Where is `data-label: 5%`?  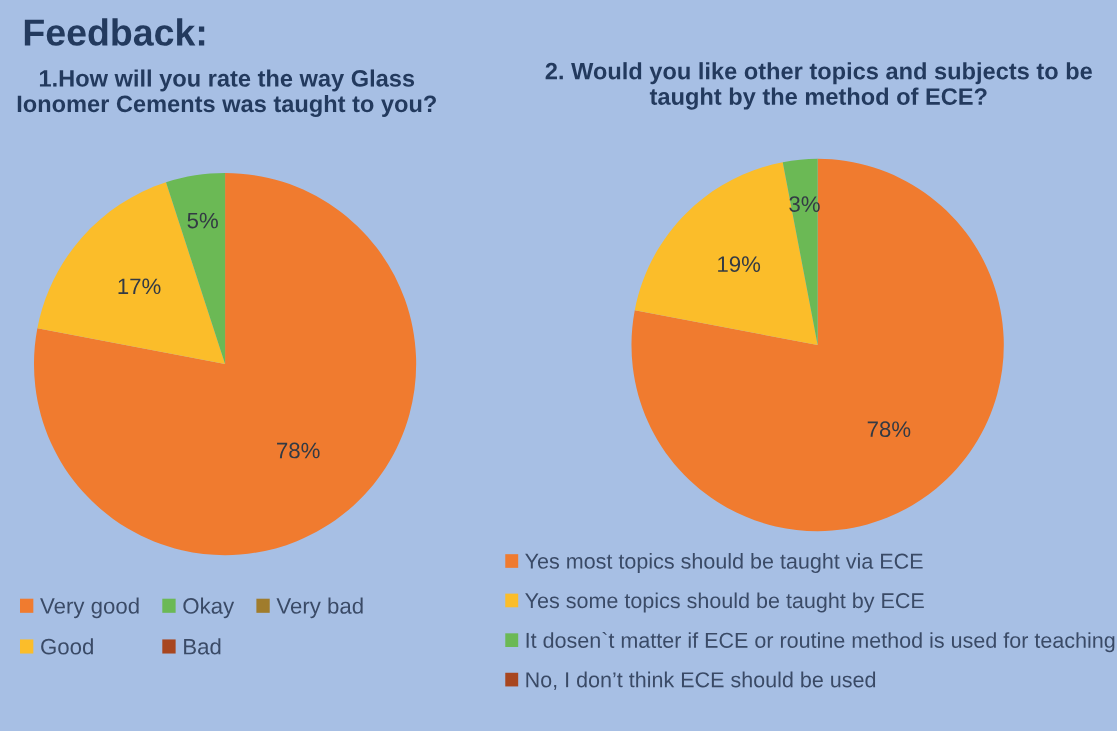
data-label: 5% is located at coordinates (202, 220).